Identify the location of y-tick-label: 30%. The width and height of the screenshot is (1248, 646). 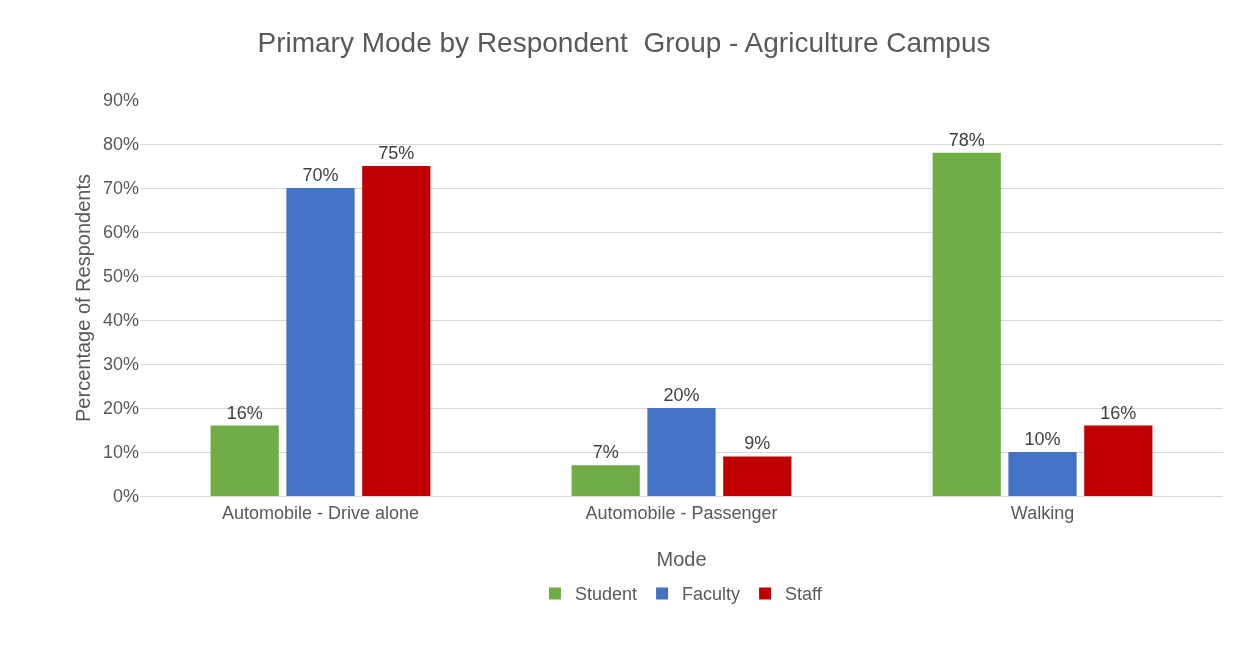
(120, 364).